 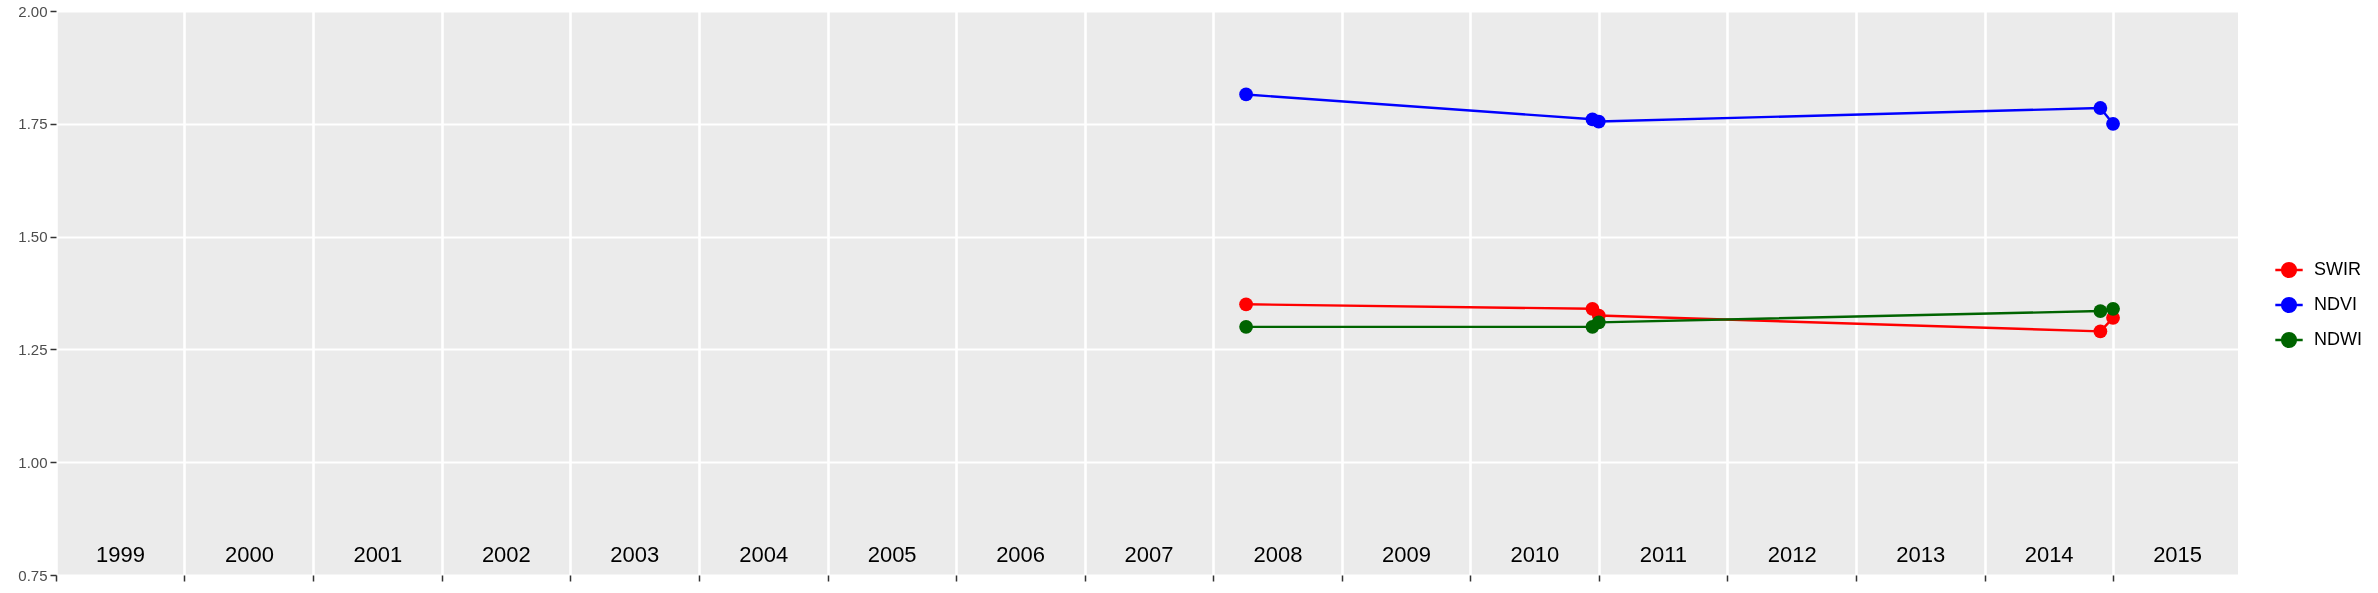 What do you see at coordinates (1663, 554) in the screenshot?
I see `x-tick-label: 2011` at bounding box center [1663, 554].